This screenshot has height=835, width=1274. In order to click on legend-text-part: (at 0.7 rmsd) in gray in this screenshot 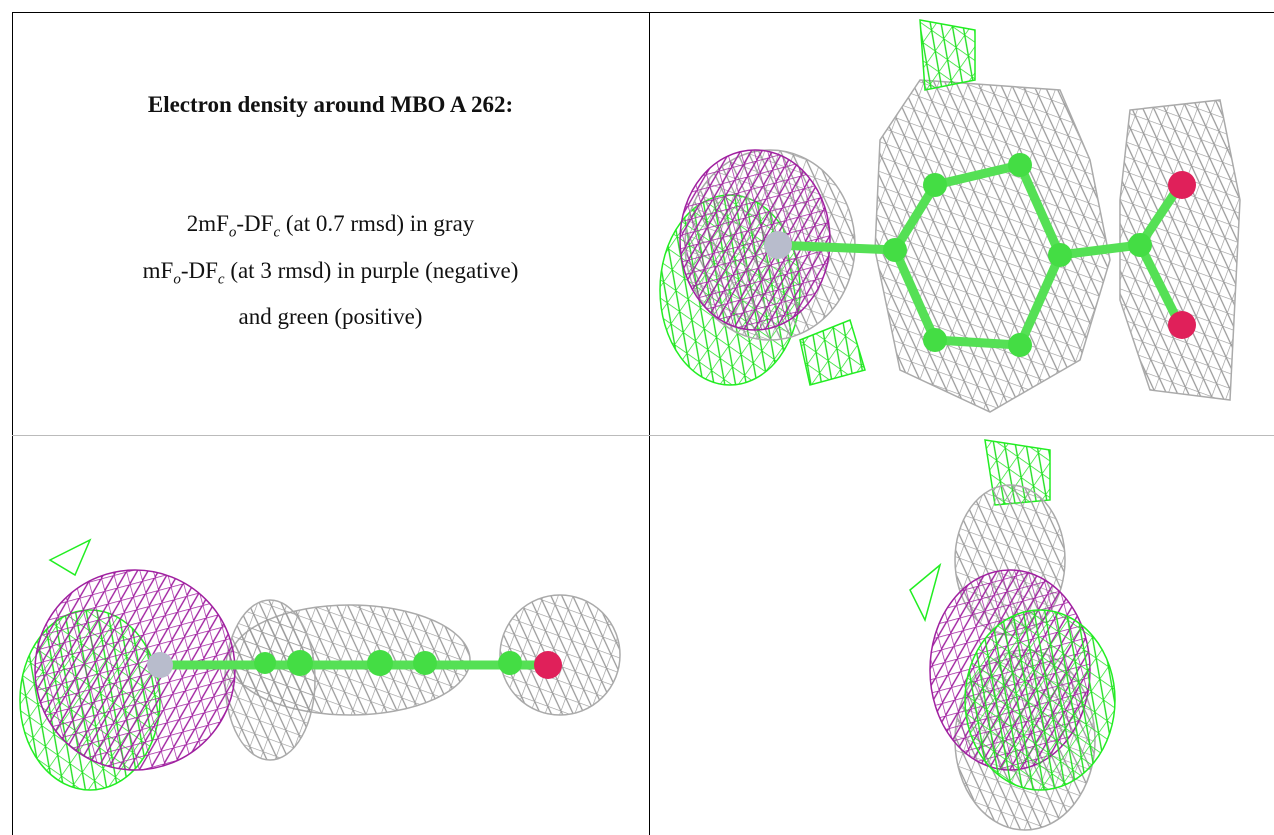, I will do `click(377, 223)`.